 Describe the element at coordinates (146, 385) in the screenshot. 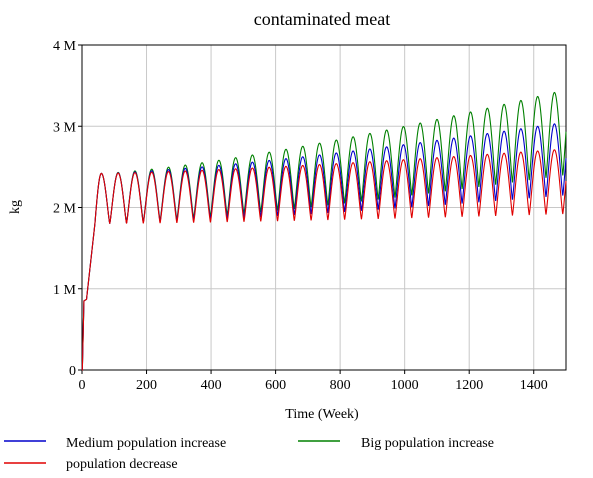

I see `x-tick-label: 200` at that location.